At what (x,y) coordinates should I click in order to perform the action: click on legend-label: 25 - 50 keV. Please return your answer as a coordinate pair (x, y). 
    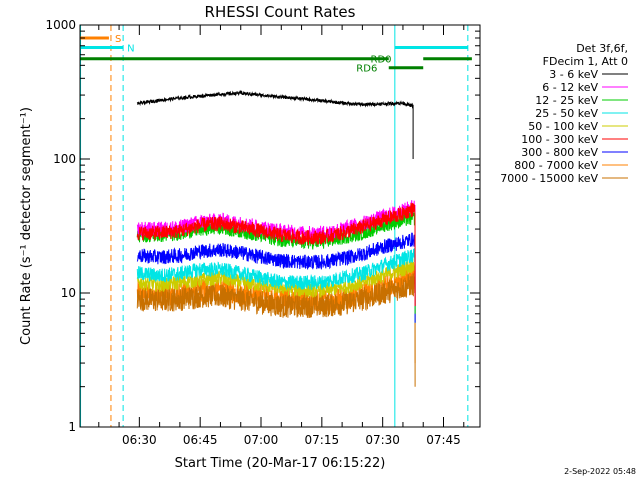
    Looking at the image, I should click on (566, 113).